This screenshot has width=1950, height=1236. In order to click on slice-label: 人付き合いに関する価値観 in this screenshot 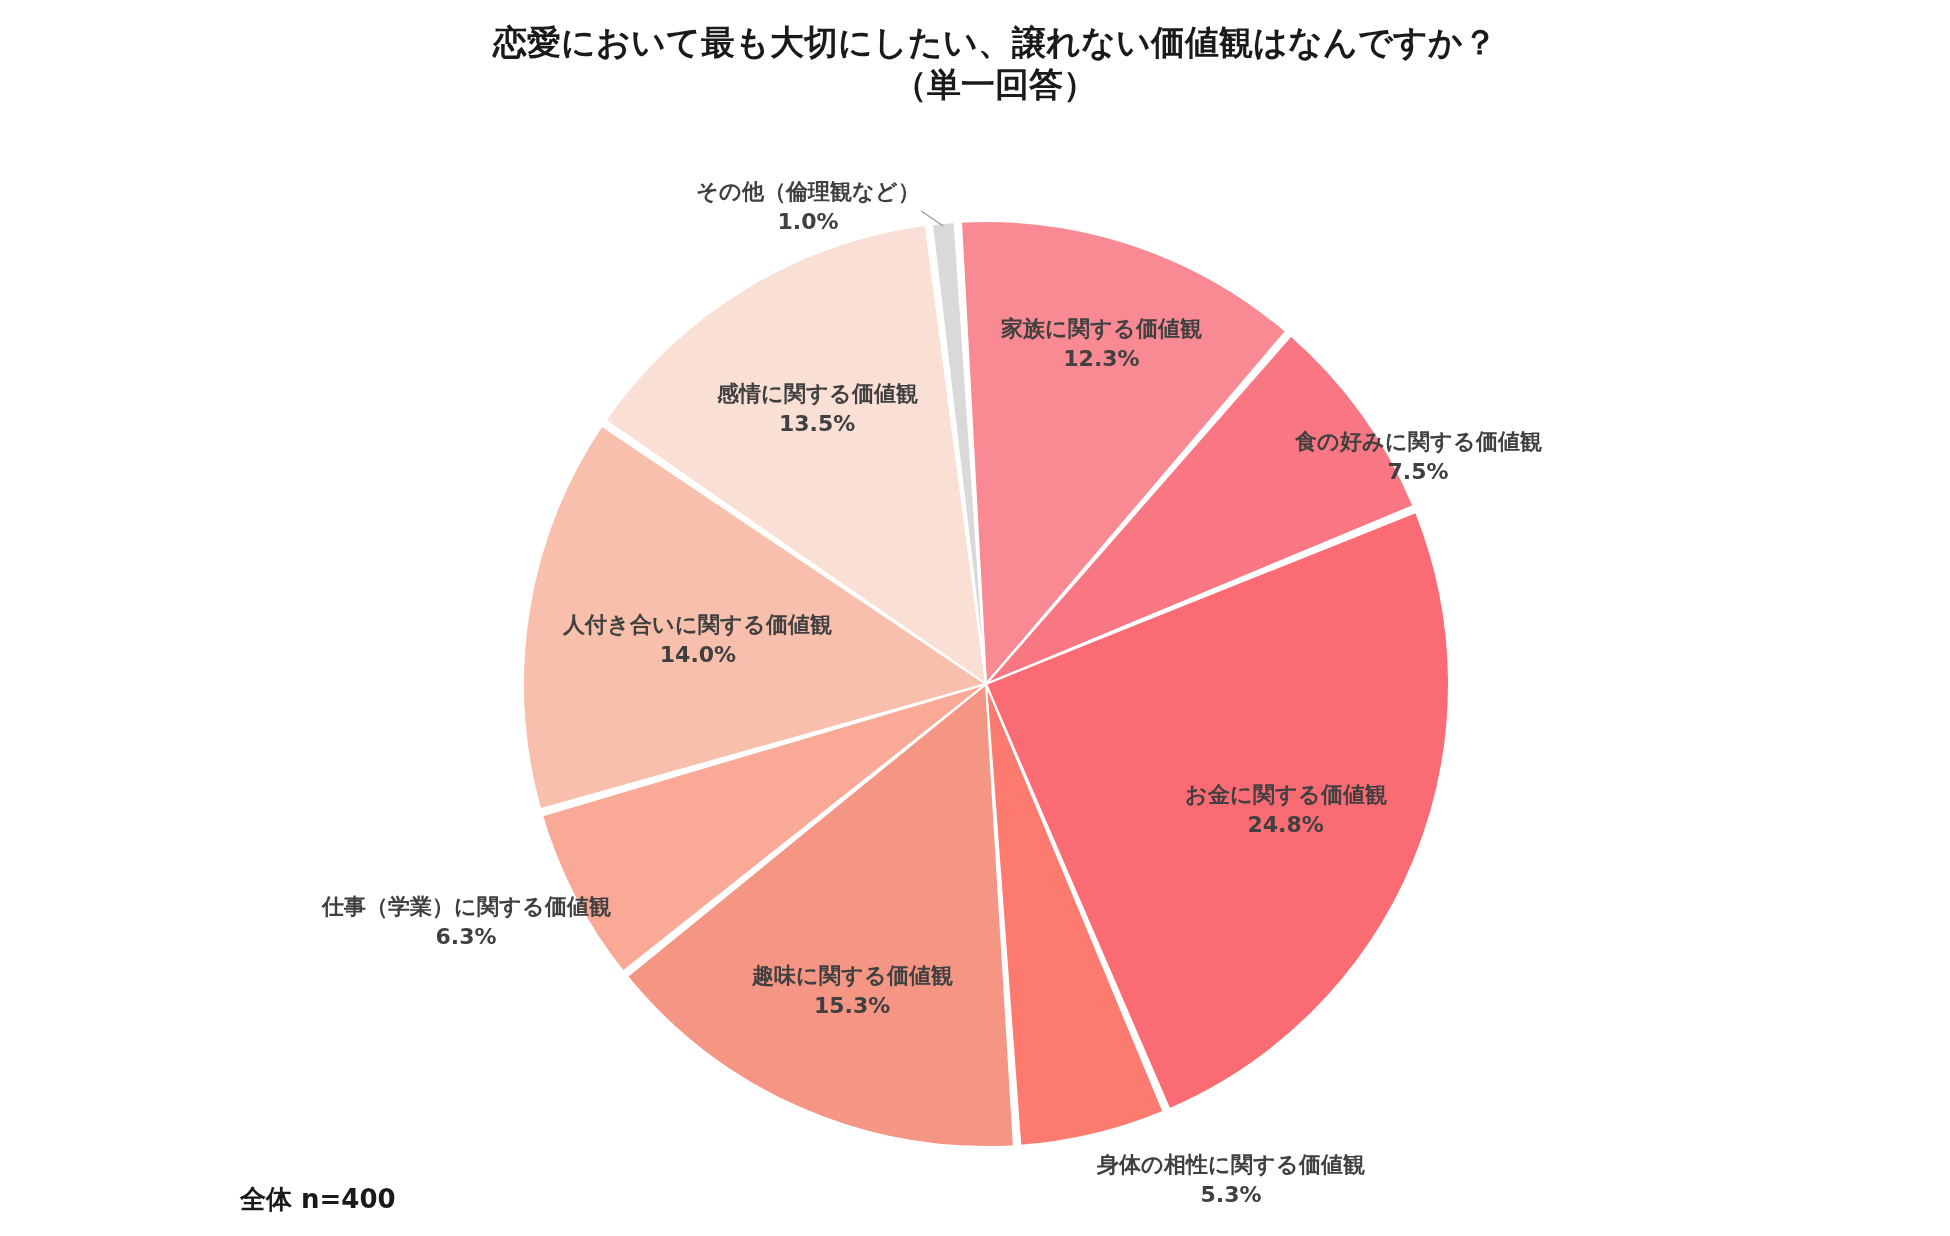, I will do `click(697, 624)`.